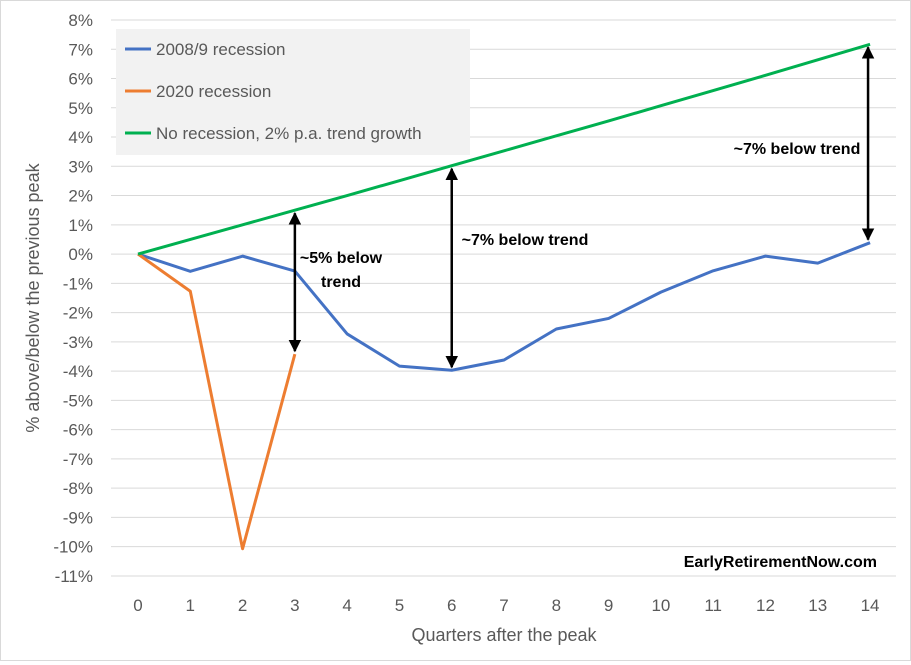  I want to click on y-tick-label: -11%, so click(74, 576).